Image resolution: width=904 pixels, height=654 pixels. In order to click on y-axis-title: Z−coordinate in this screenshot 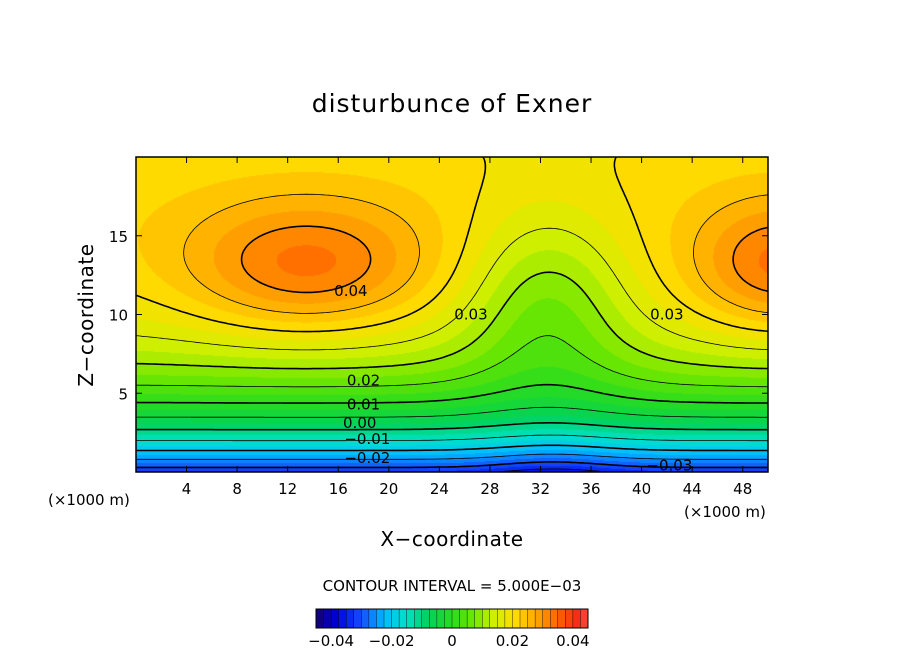, I will do `click(86, 314)`.